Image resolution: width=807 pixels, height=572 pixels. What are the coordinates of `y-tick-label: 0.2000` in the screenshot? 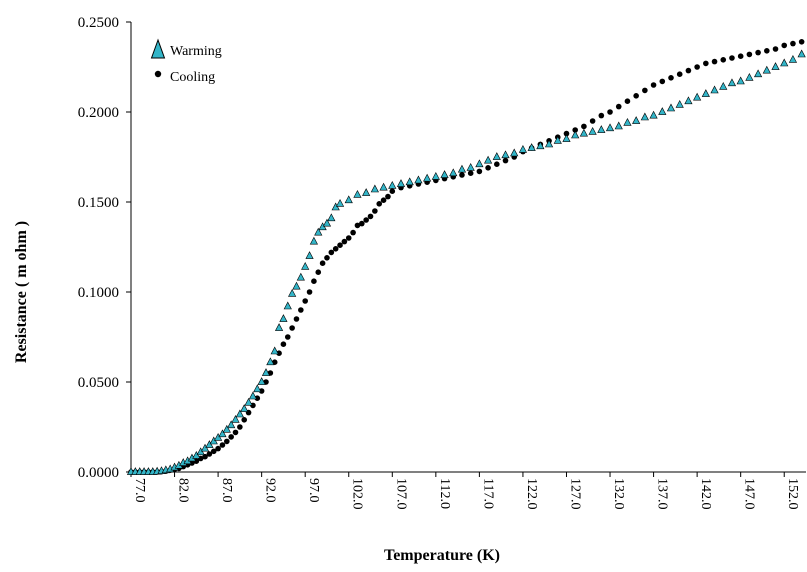 It's located at (98, 113).